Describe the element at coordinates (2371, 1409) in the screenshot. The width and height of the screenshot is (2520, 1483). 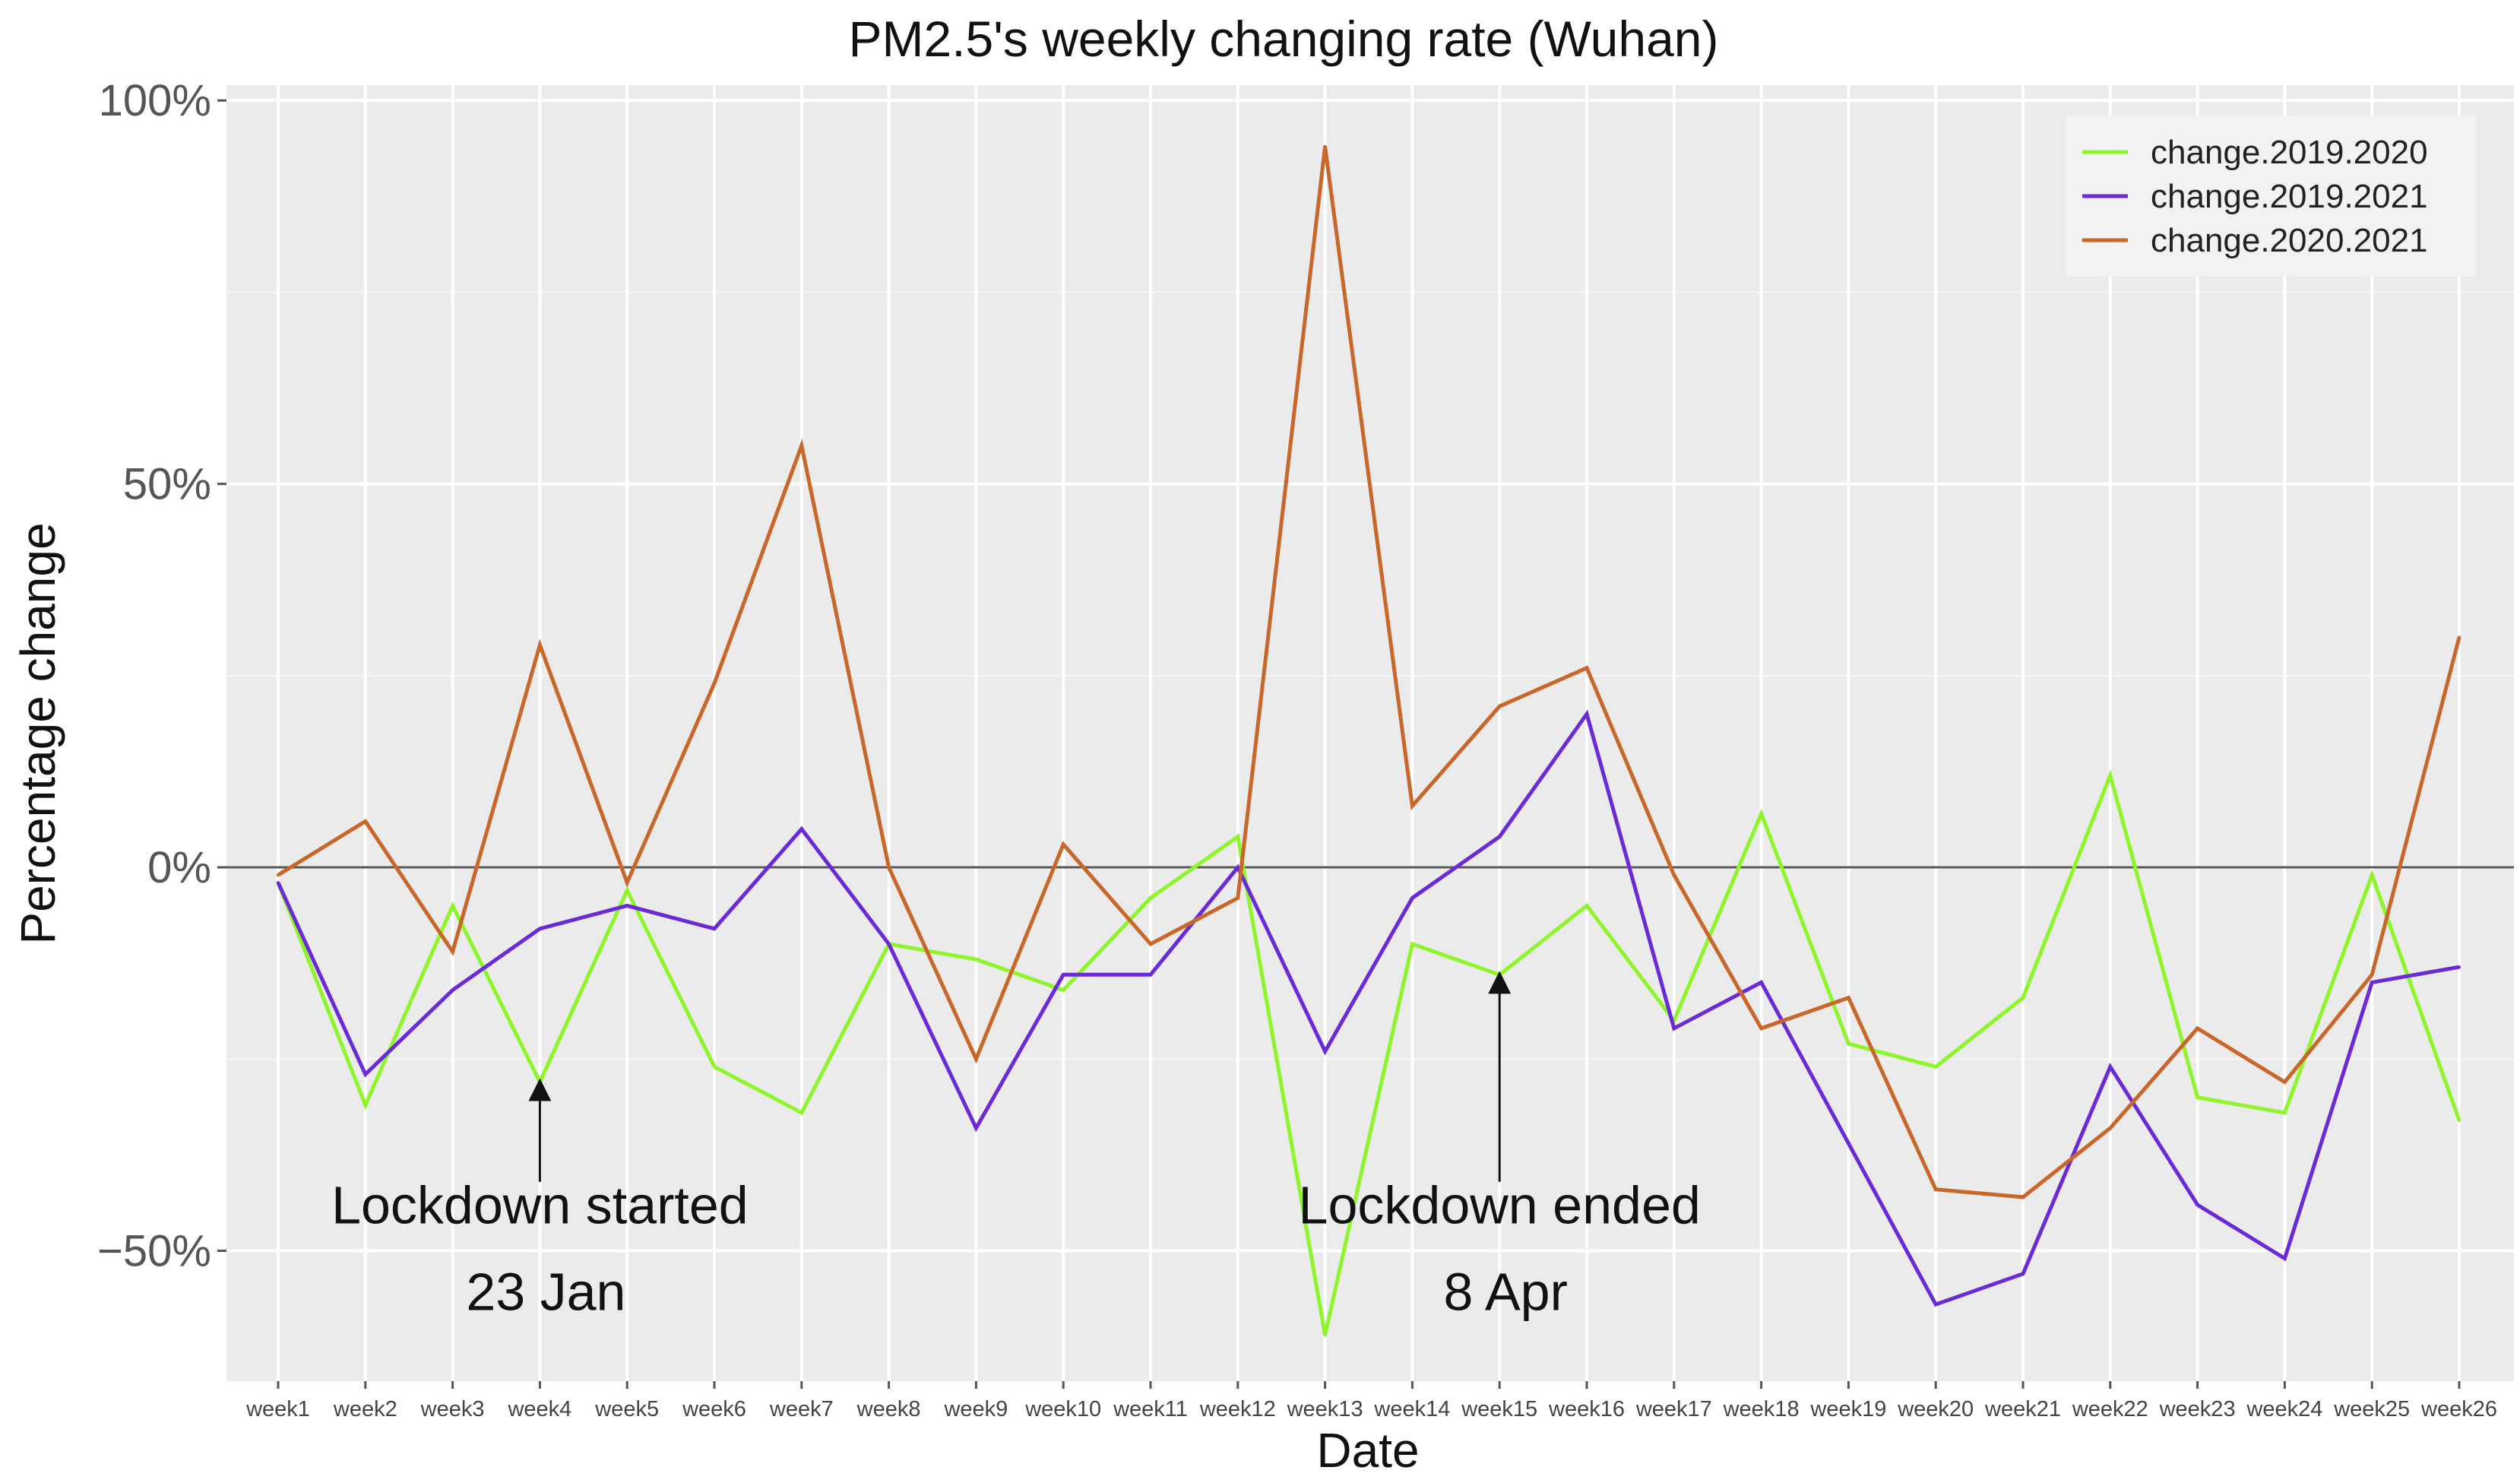
I see `x-tick-label: week25` at that location.